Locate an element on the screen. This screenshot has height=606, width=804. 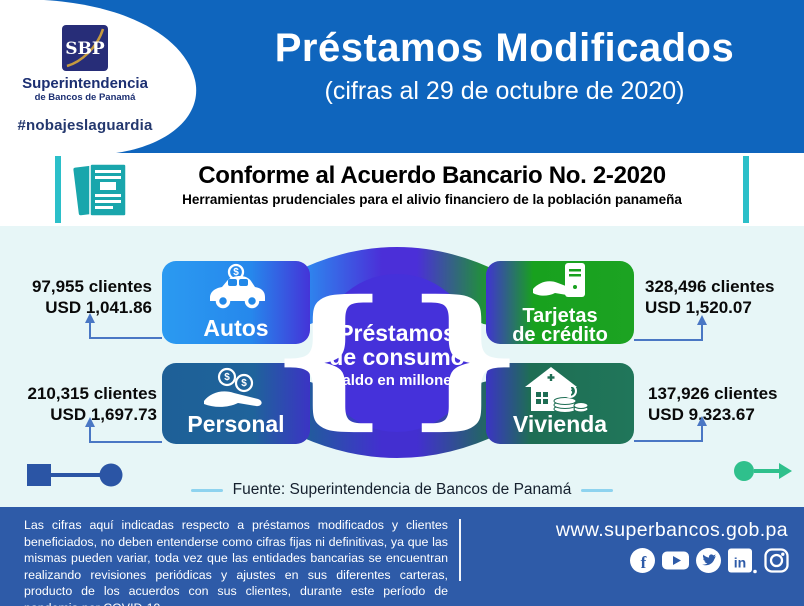
vivienda-label: Vivienda is located at coordinates (560, 424).